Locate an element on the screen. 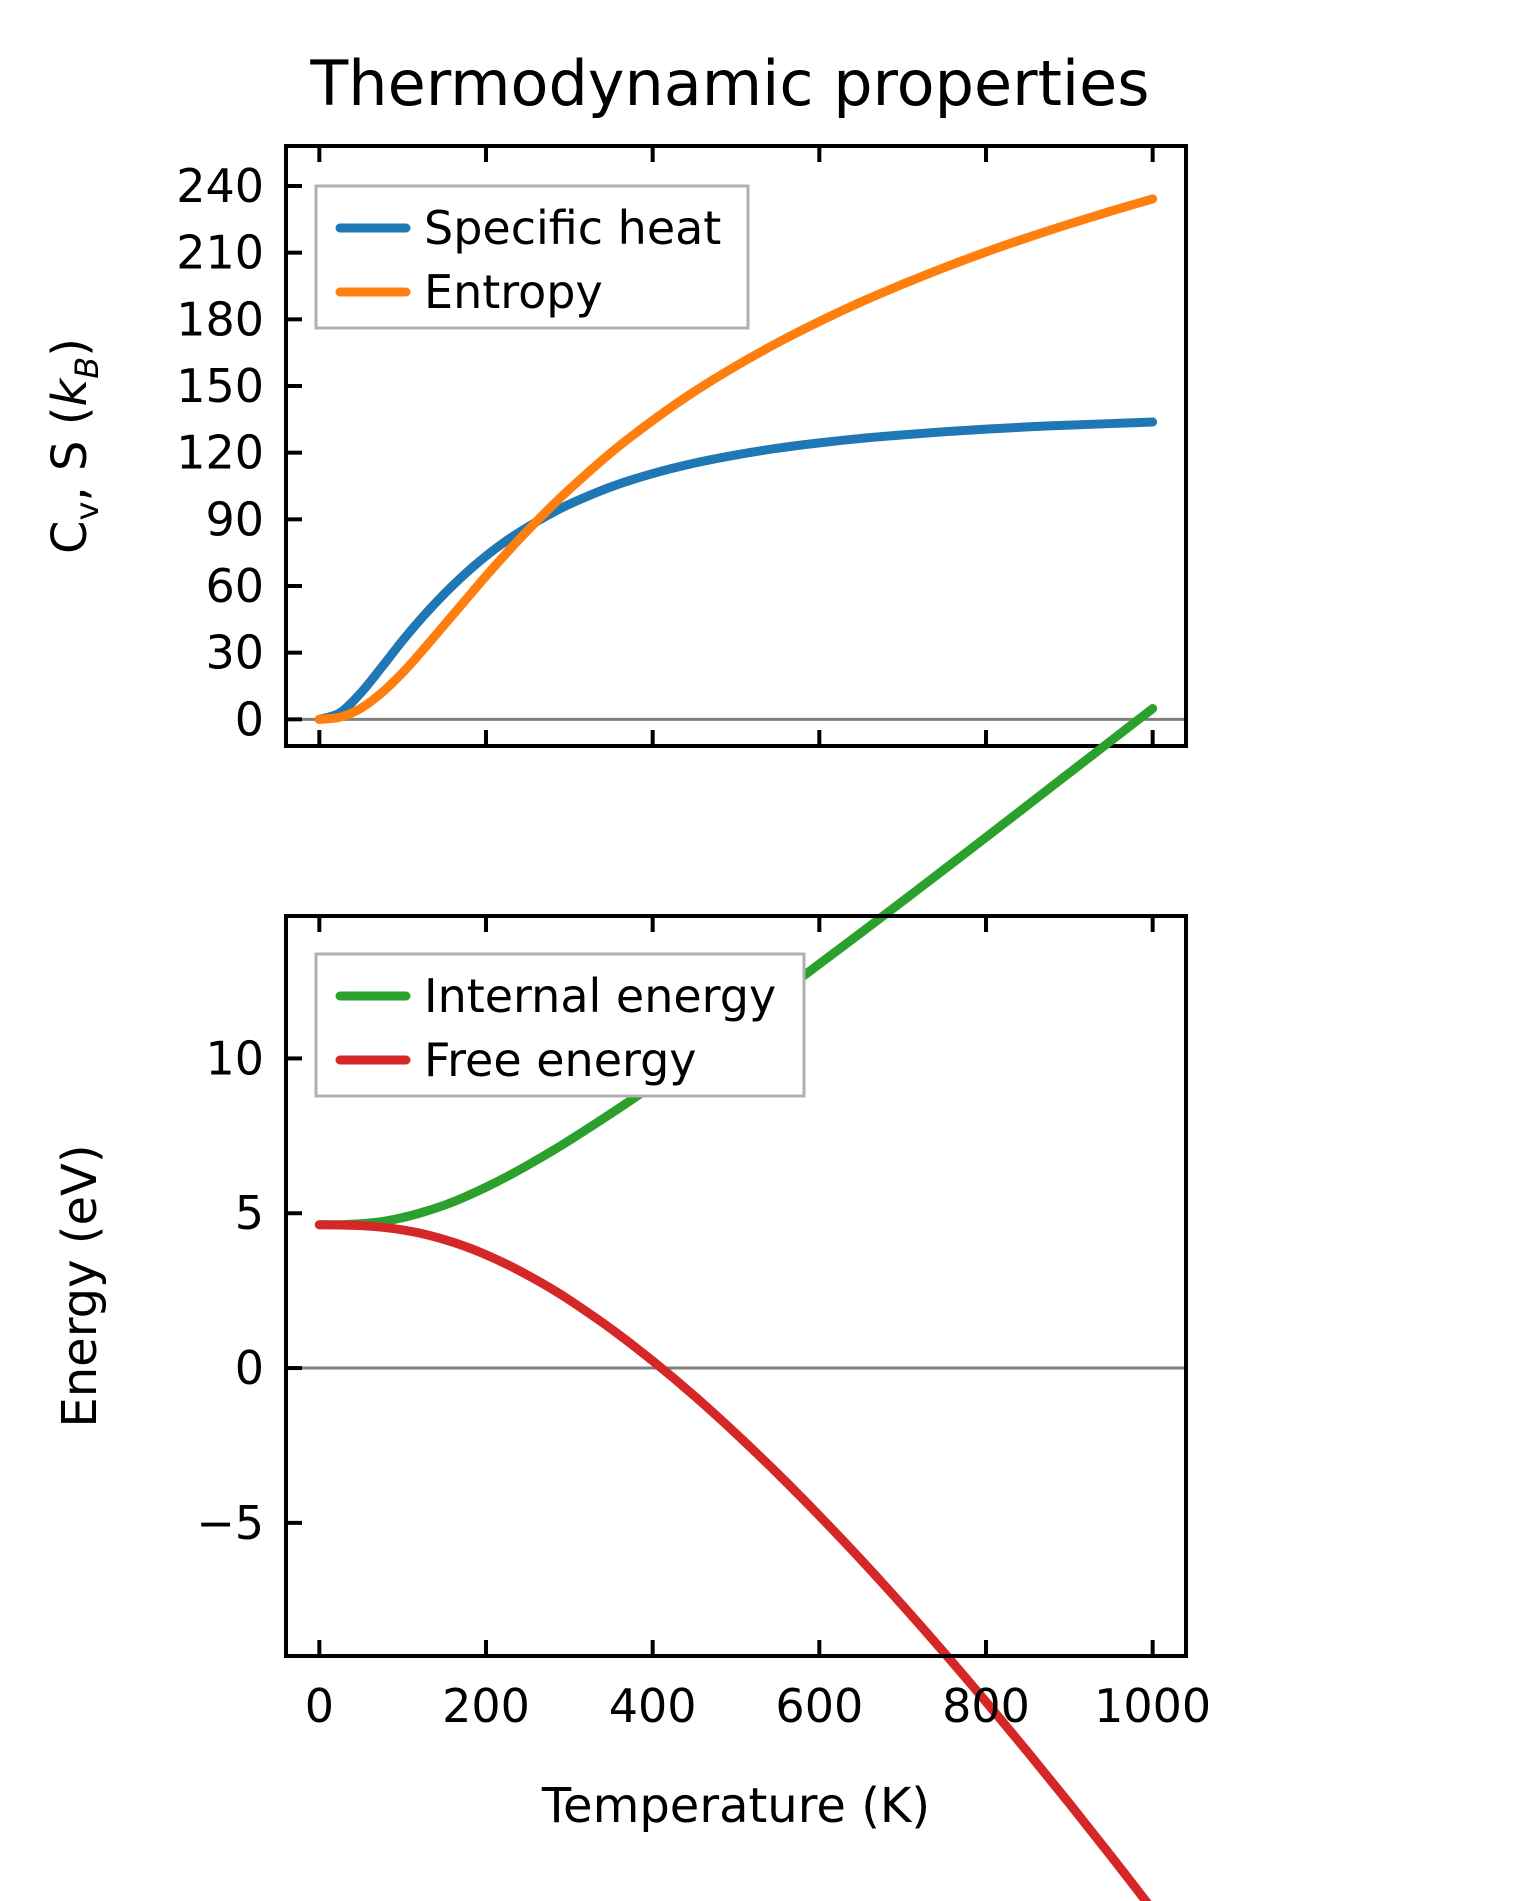 This screenshot has width=1536, height=1901. top-legend-label-specific-heat: Specific heat is located at coordinates (572, 228).